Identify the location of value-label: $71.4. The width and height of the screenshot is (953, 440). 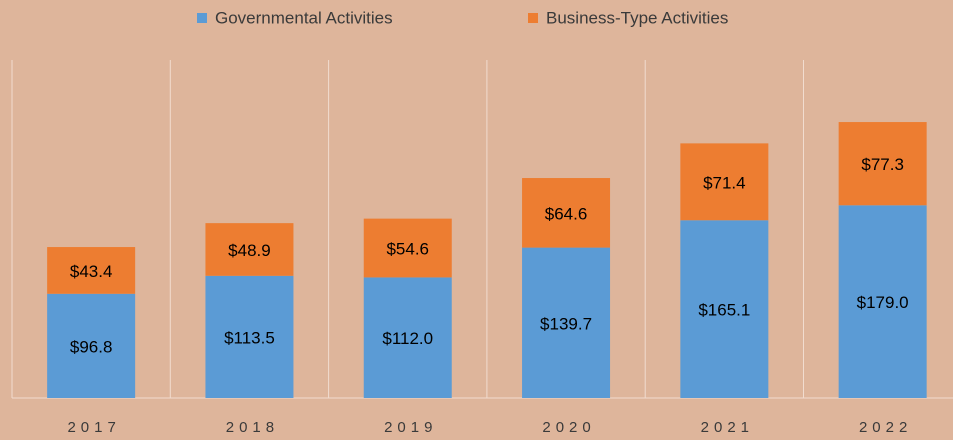
(724, 182).